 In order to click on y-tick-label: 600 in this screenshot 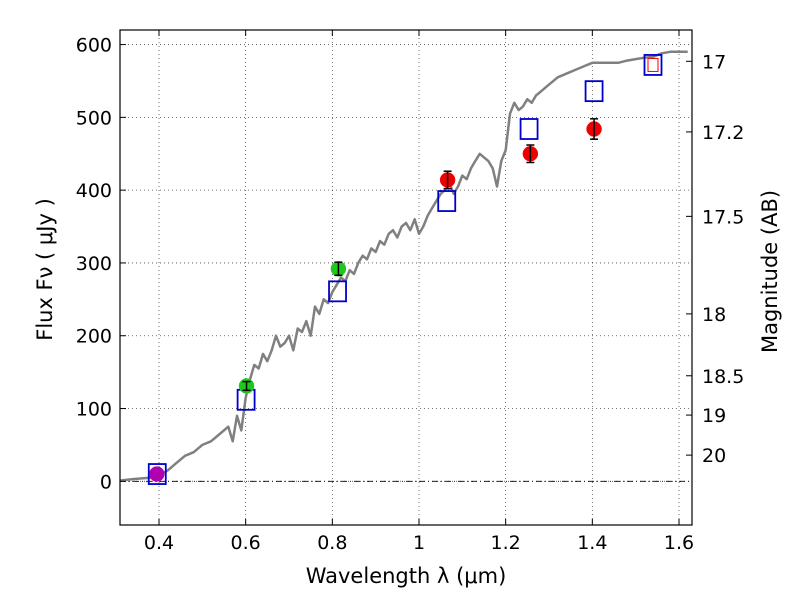, I will do `click(94, 46)`.